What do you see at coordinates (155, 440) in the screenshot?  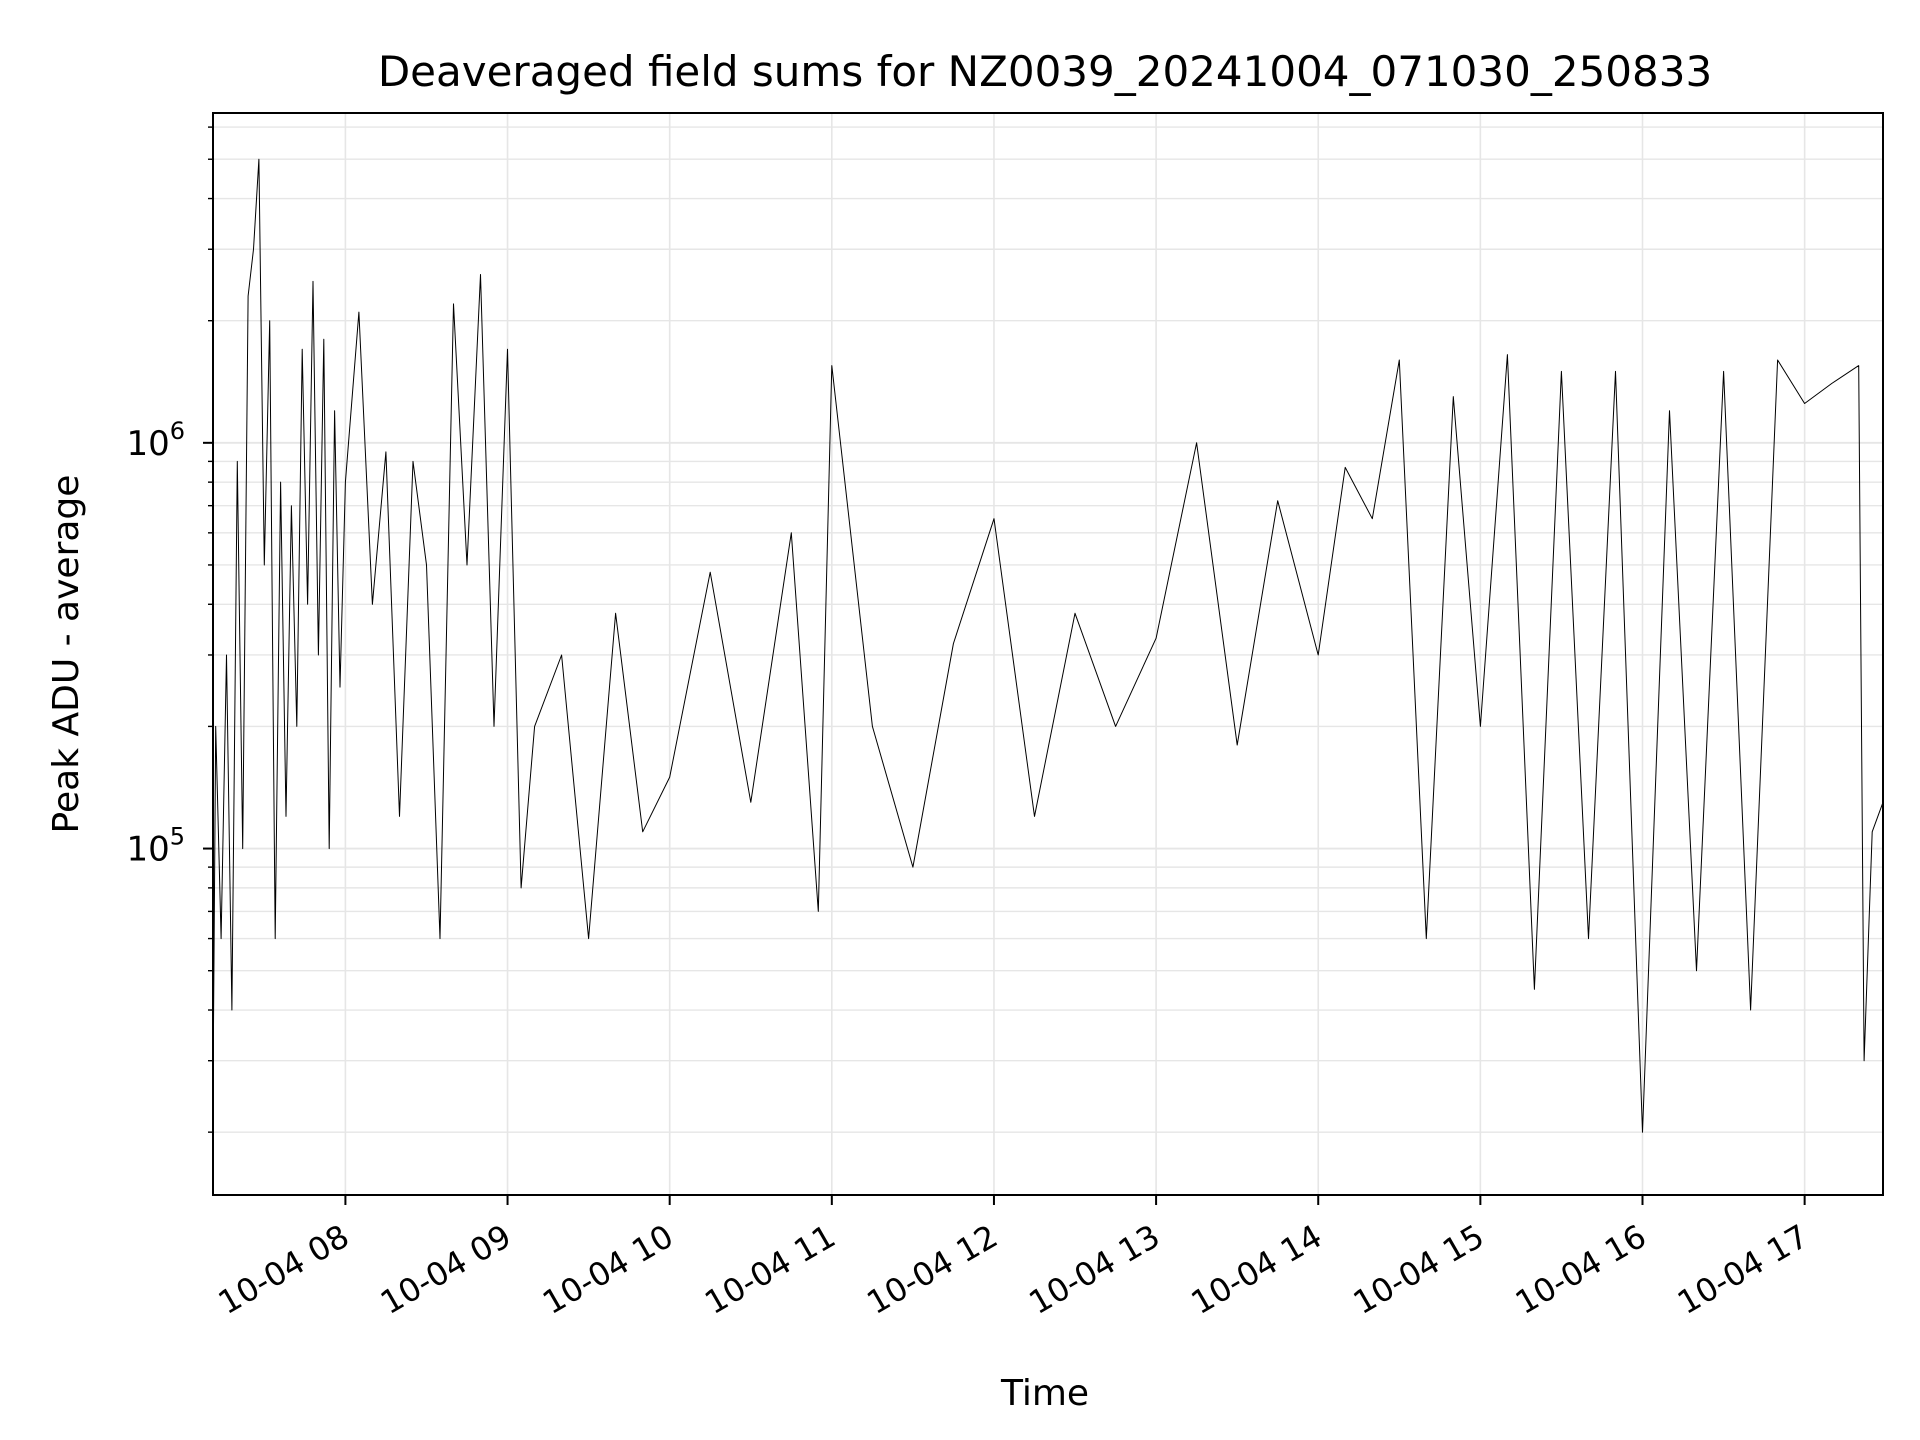 I see `y-tick-label: 10⁶` at bounding box center [155, 440].